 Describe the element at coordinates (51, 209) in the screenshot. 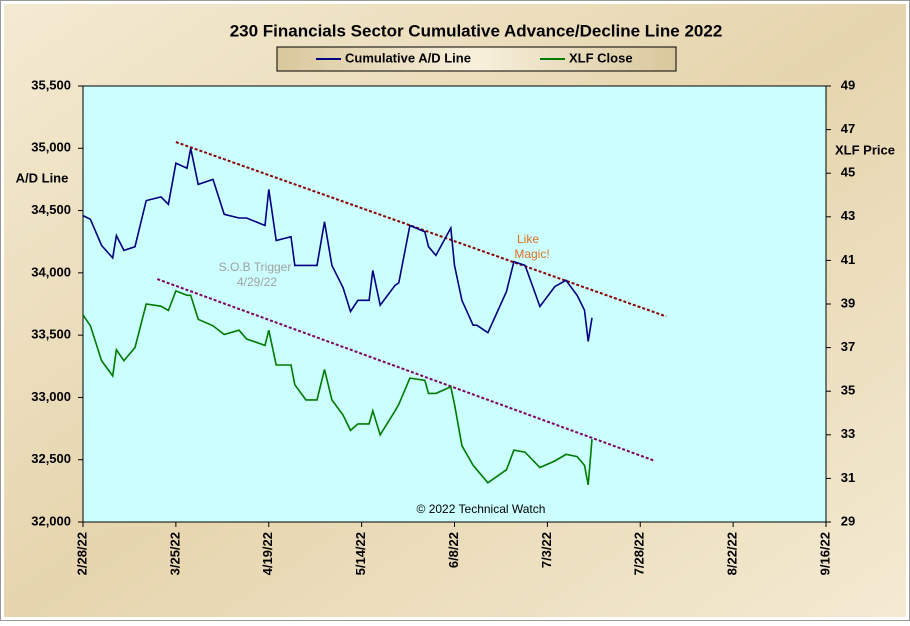

I see `y-tick-label: 34,500` at that location.